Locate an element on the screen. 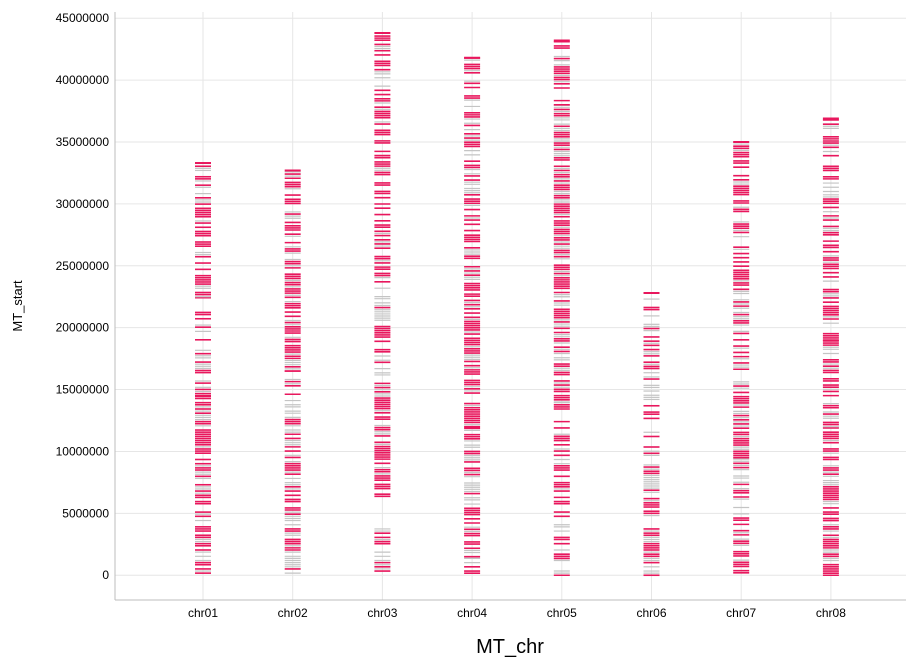 The image size is (910, 657). strip-chr07 is located at coordinates (741, 357).